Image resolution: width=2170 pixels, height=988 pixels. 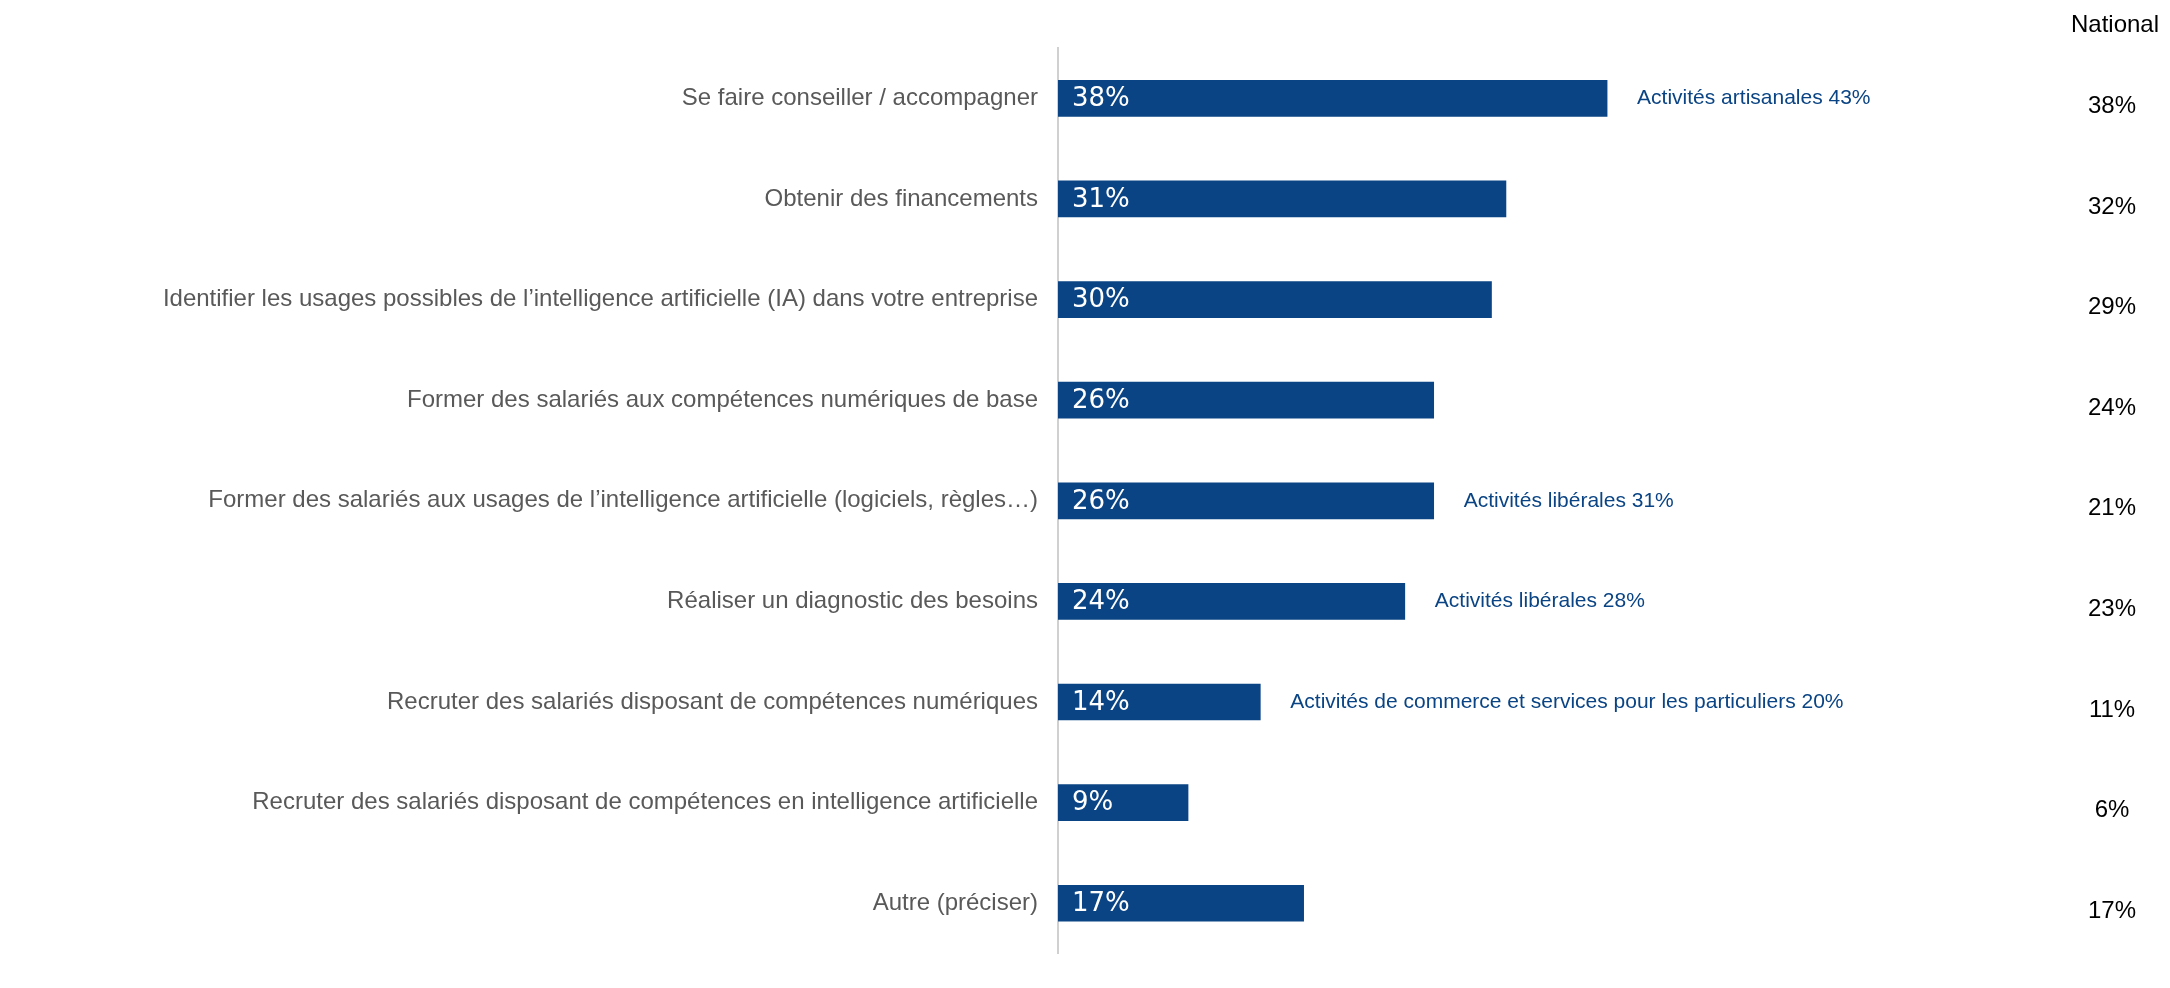 I want to click on text: National, so click(x=2115, y=23).